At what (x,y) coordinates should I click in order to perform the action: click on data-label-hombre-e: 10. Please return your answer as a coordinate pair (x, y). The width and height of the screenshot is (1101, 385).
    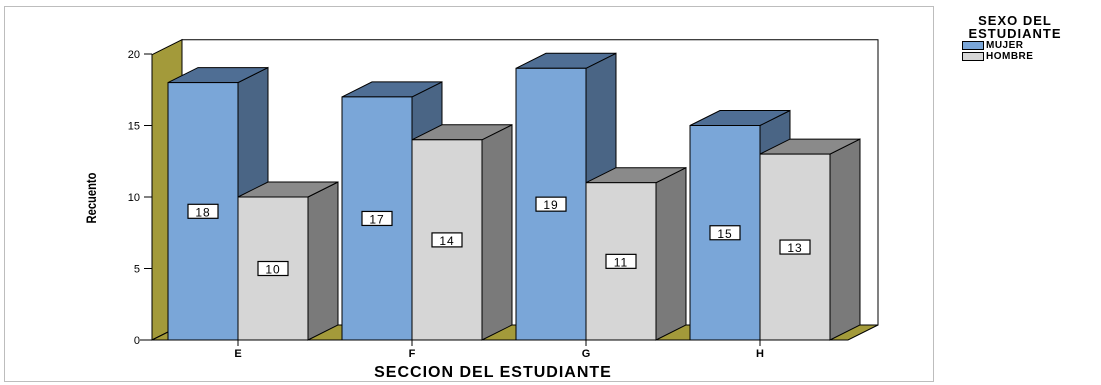
    Looking at the image, I should click on (273, 268).